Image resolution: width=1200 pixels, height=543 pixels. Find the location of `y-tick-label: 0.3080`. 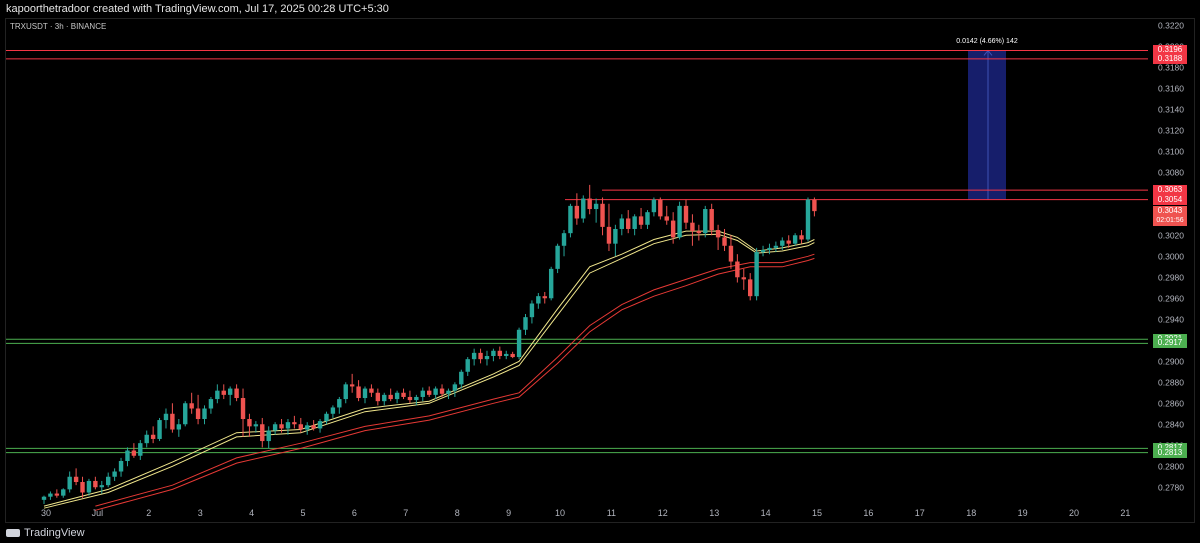

y-tick-label: 0.3080 is located at coordinates (1171, 172).